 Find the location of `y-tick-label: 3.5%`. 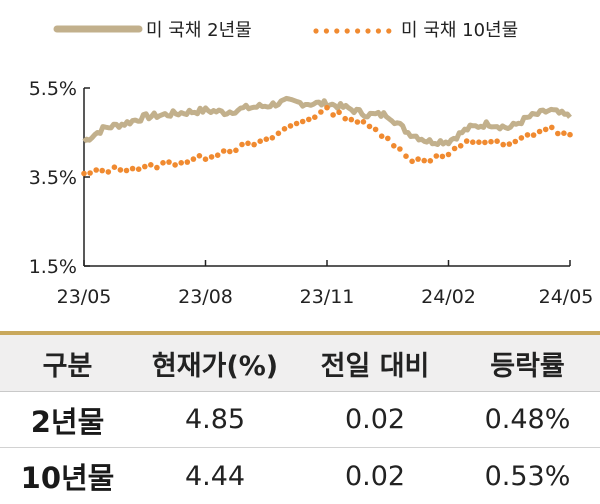

y-tick-label: 3.5% is located at coordinates (53, 178).